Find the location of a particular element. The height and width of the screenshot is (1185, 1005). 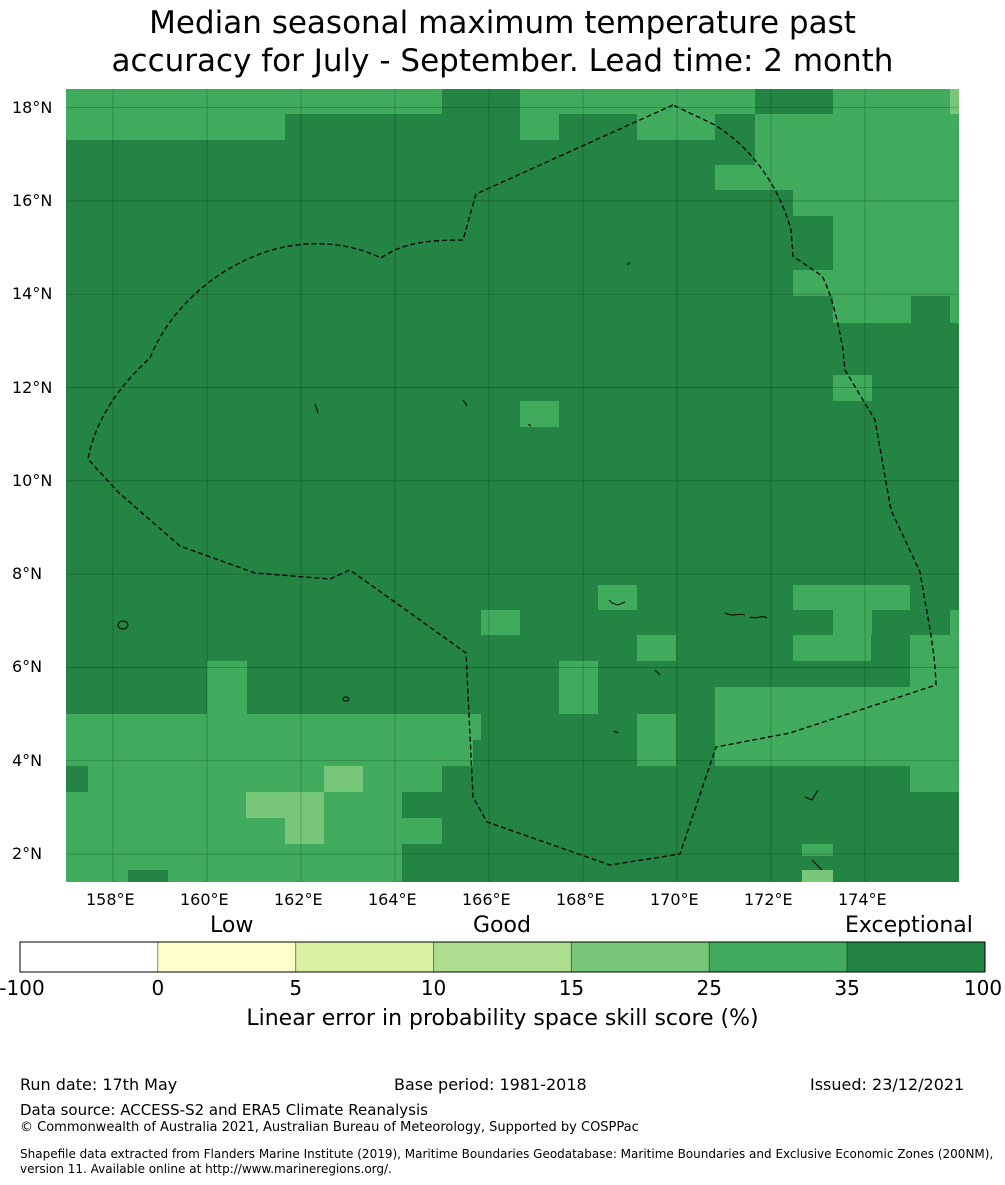

lon-label: 174°E is located at coordinates (862, 899).